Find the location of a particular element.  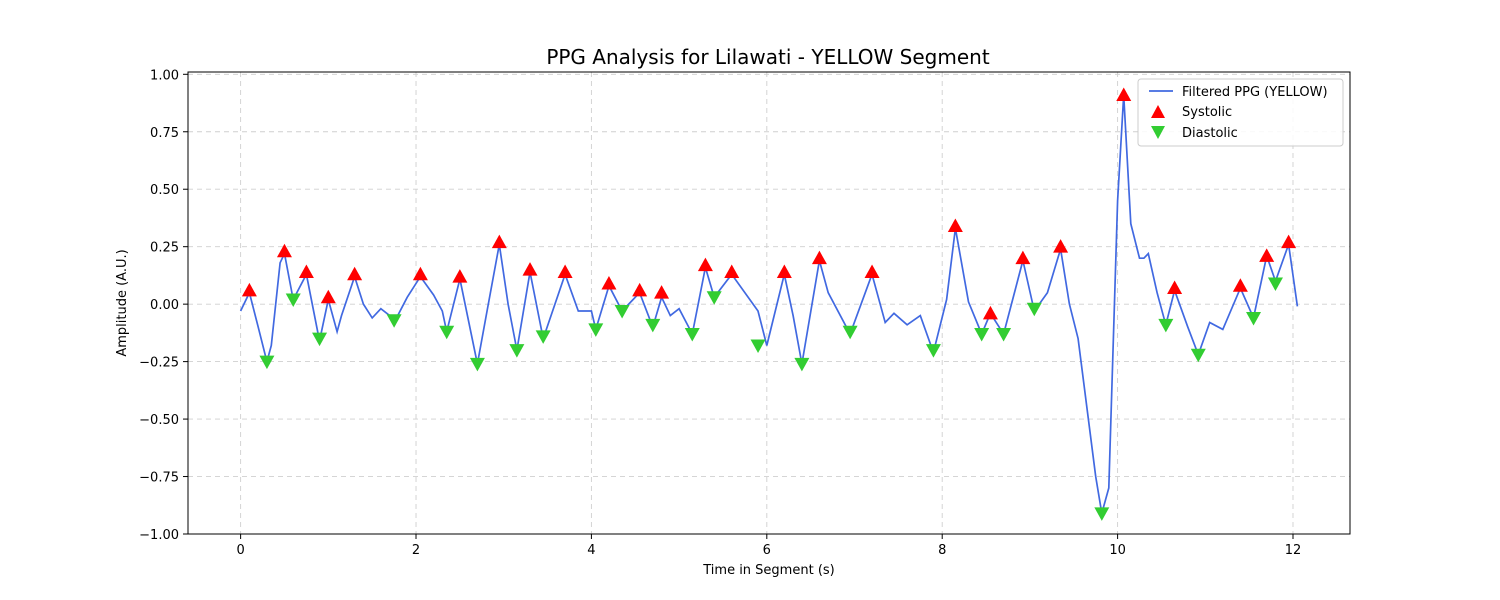

x-tick-label: 4 is located at coordinates (591, 550).